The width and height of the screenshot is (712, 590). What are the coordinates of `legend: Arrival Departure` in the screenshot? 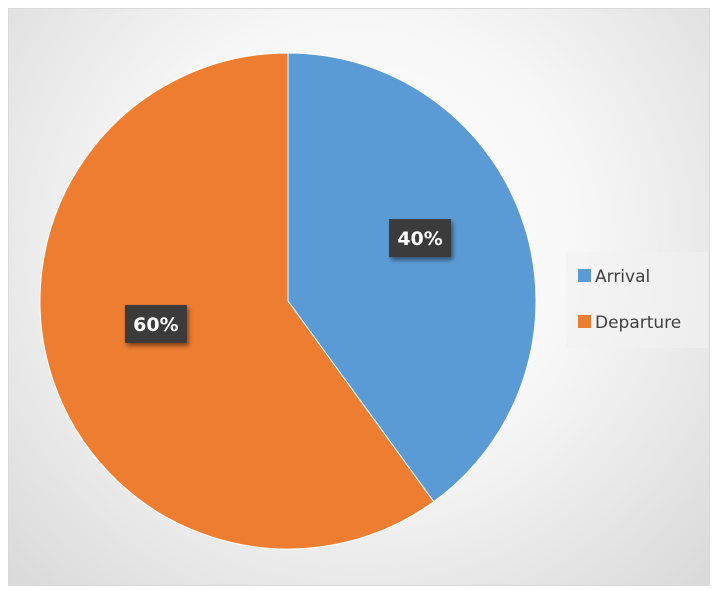 It's located at (637, 300).